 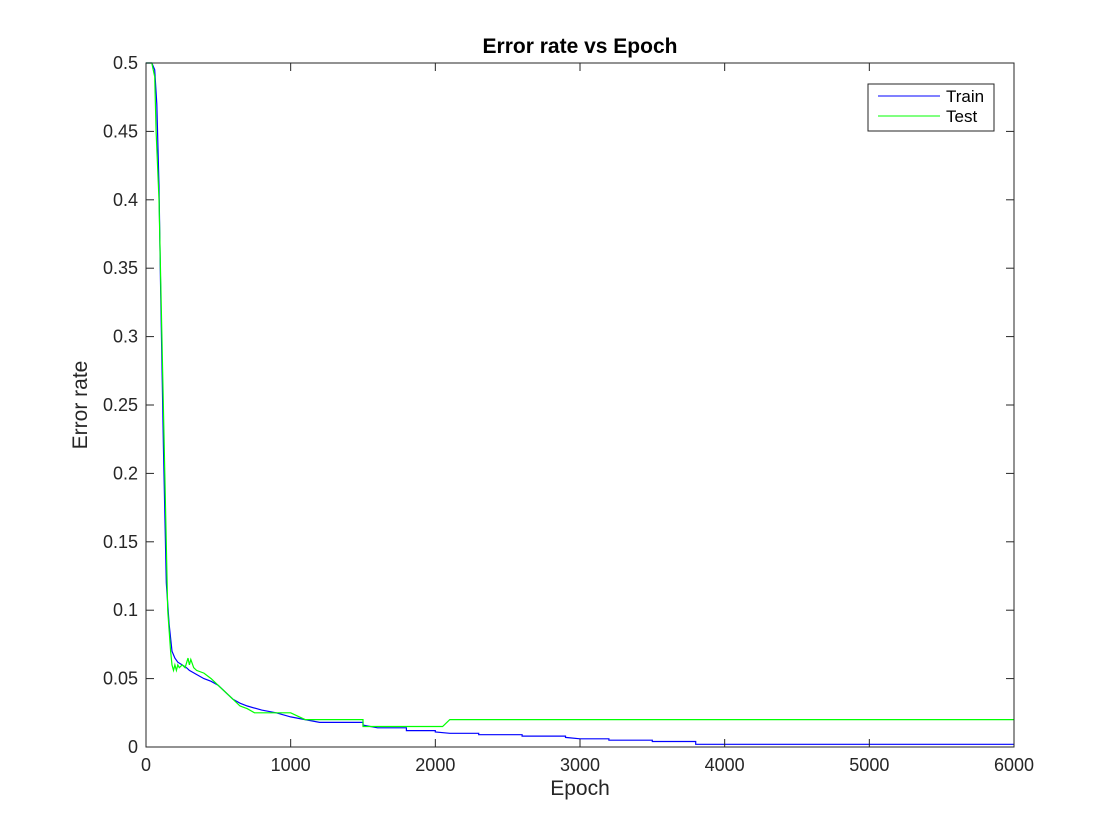 I want to click on y-tick-label: 0.15, so click(x=120, y=542).